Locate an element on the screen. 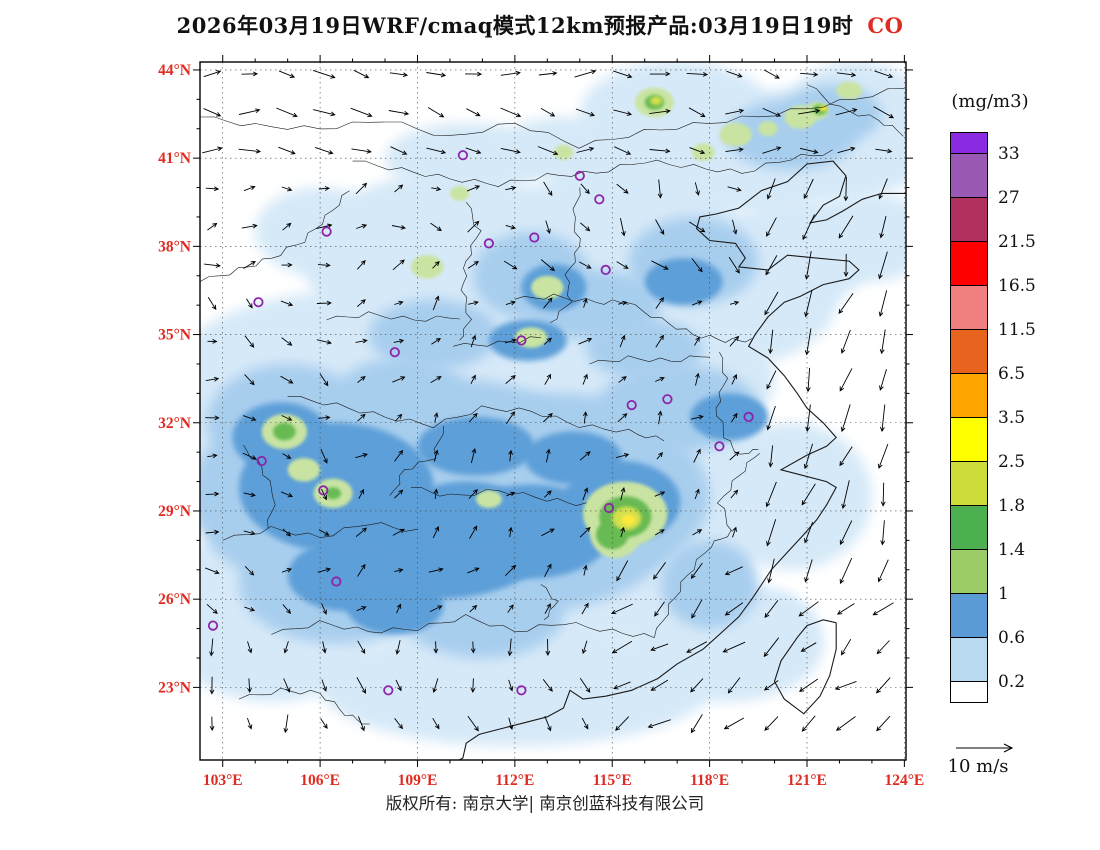  colorbar-tick-label: 3.5 is located at coordinates (1012, 418).